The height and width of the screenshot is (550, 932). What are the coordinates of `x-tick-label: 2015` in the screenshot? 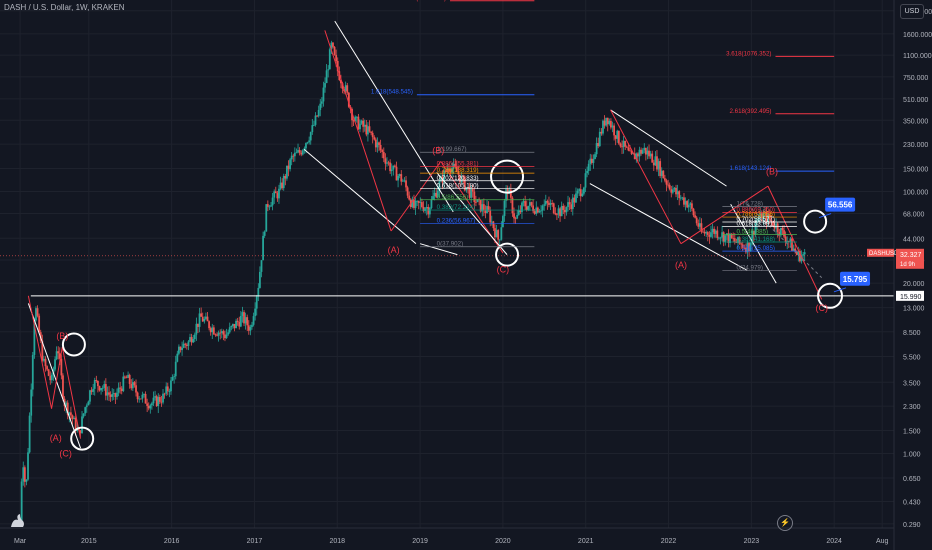 It's located at (89, 541).